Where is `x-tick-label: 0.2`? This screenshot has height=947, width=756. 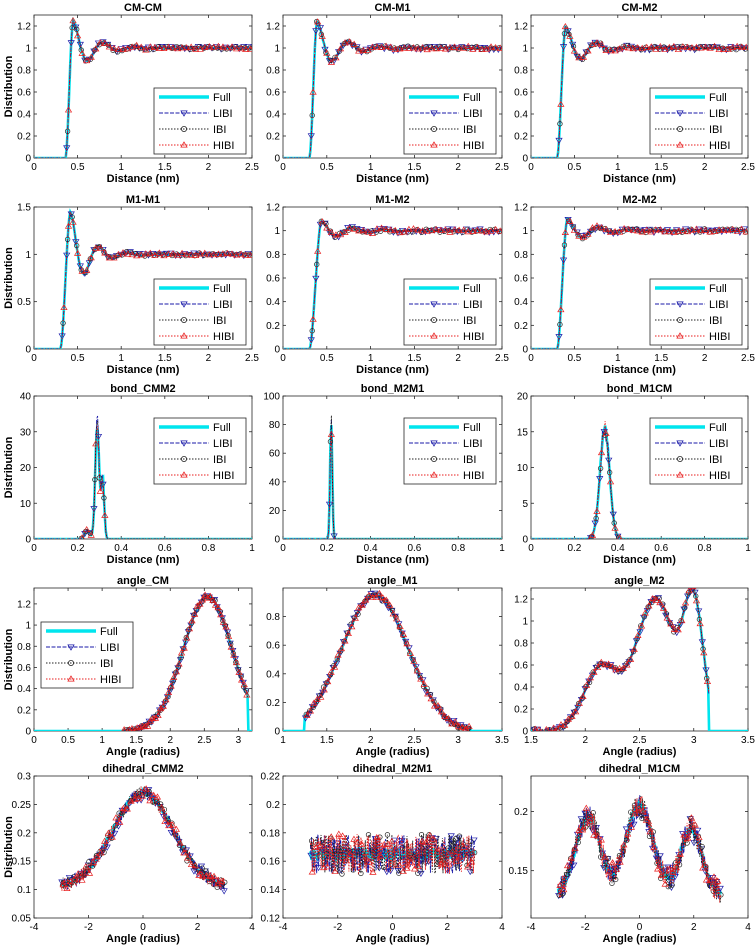
x-tick-label: 0.2 is located at coordinates (574, 548).